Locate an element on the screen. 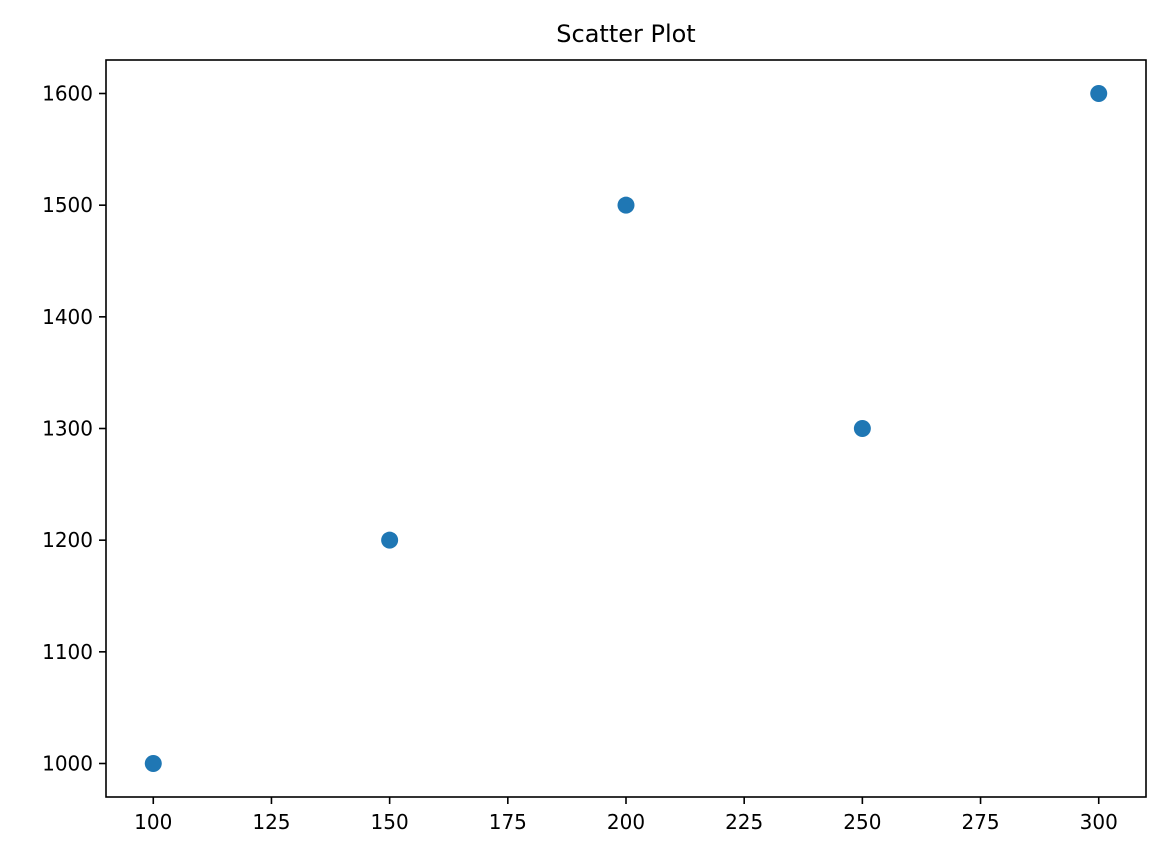 The width and height of the screenshot is (1166, 862). y-tick-label: 1300 is located at coordinates (67, 429).